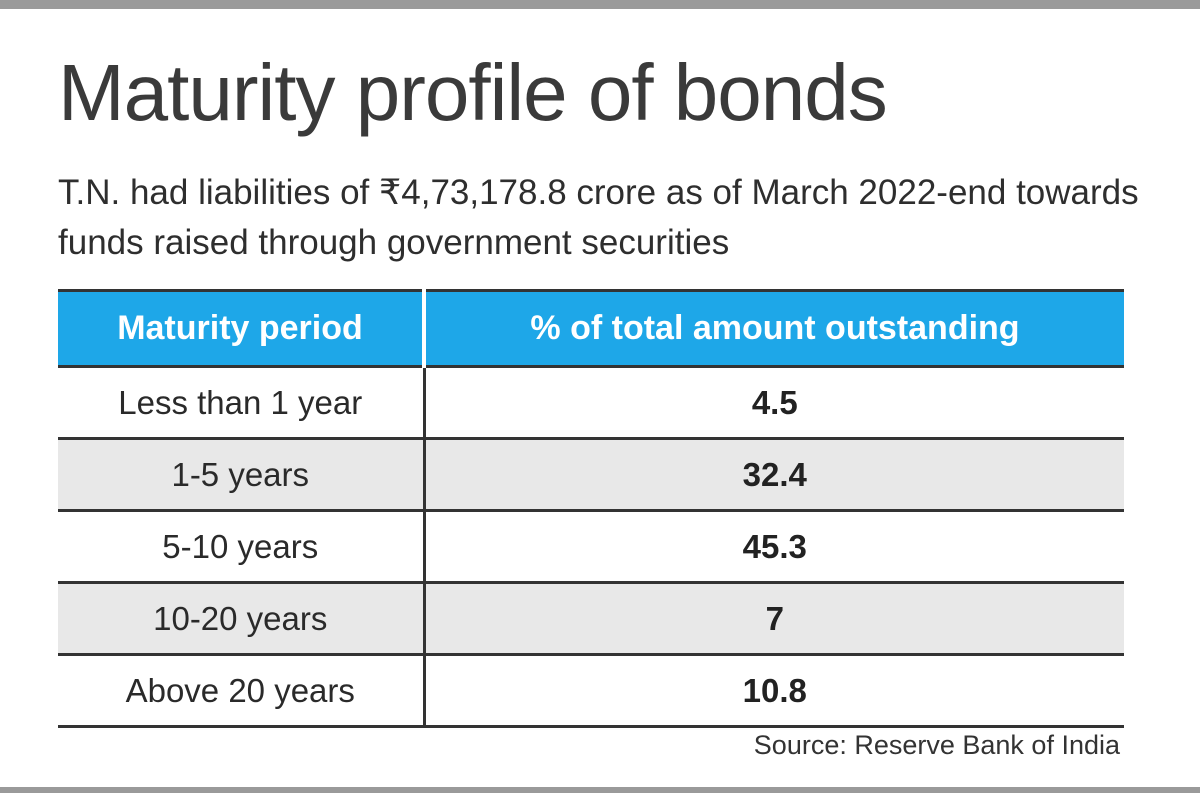 This screenshot has height=798, width=1200. What do you see at coordinates (600, 4) in the screenshot?
I see `top-rule` at bounding box center [600, 4].